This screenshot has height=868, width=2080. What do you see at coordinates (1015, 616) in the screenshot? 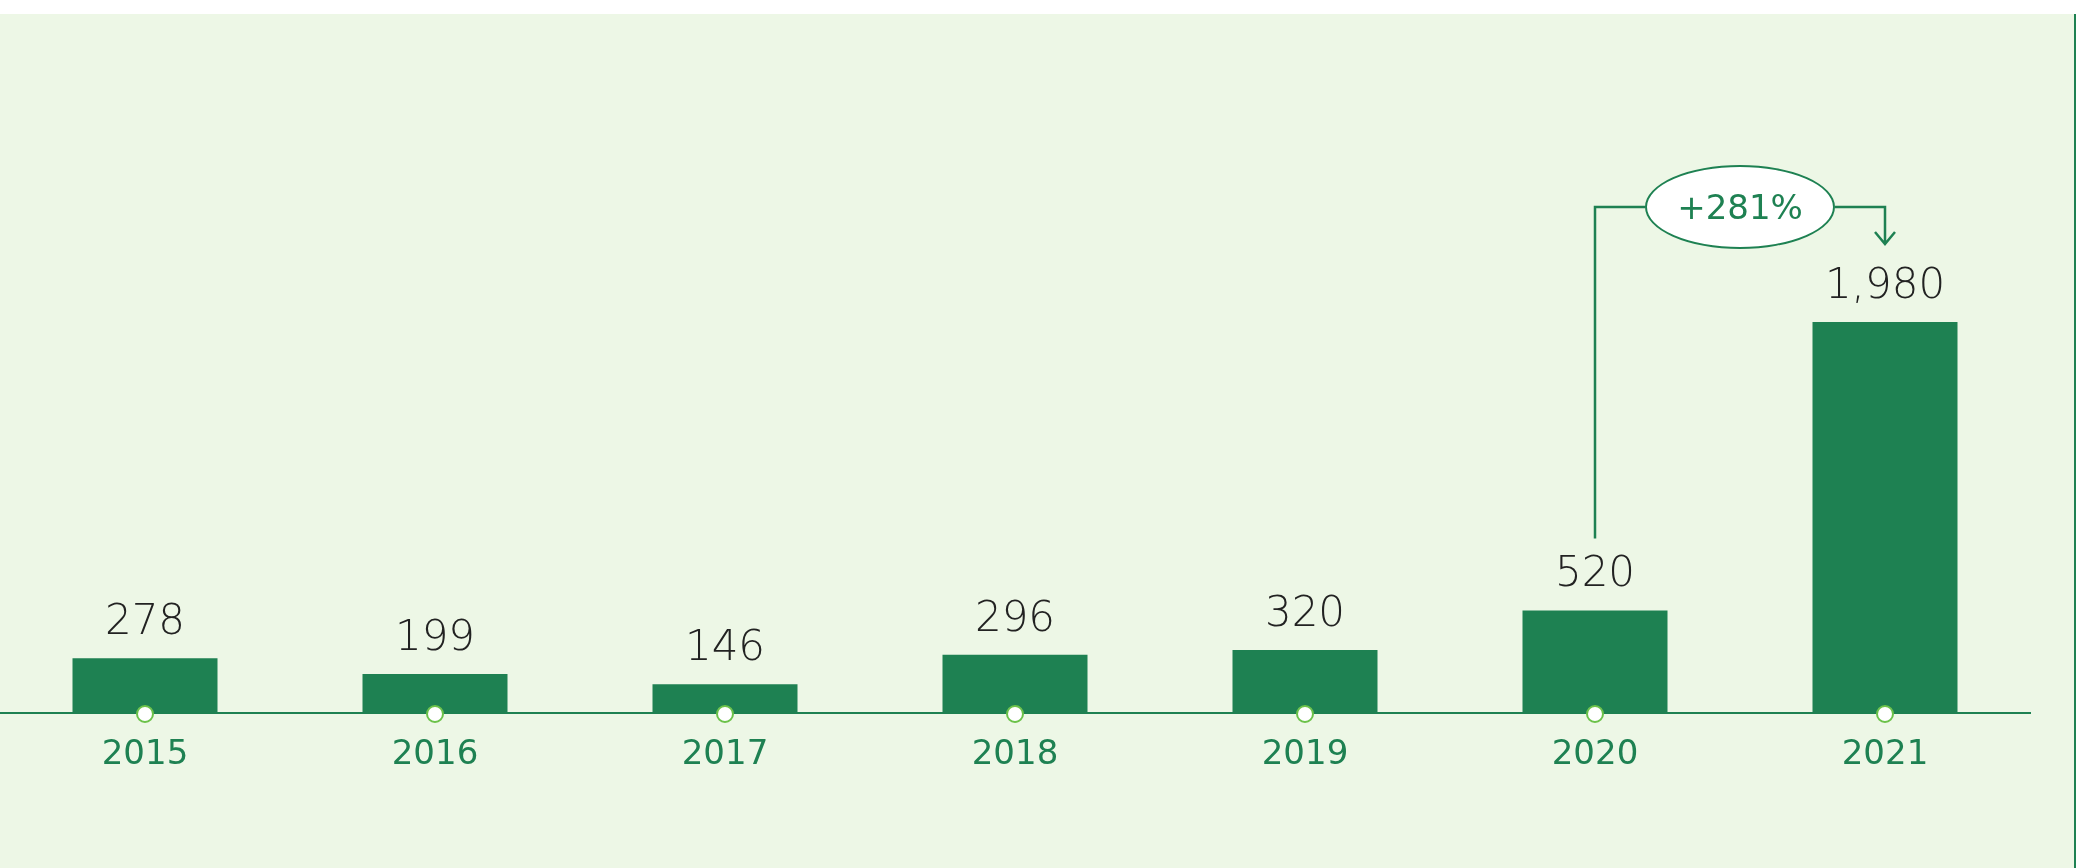
I see `data-label: 296` at bounding box center [1015, 616].